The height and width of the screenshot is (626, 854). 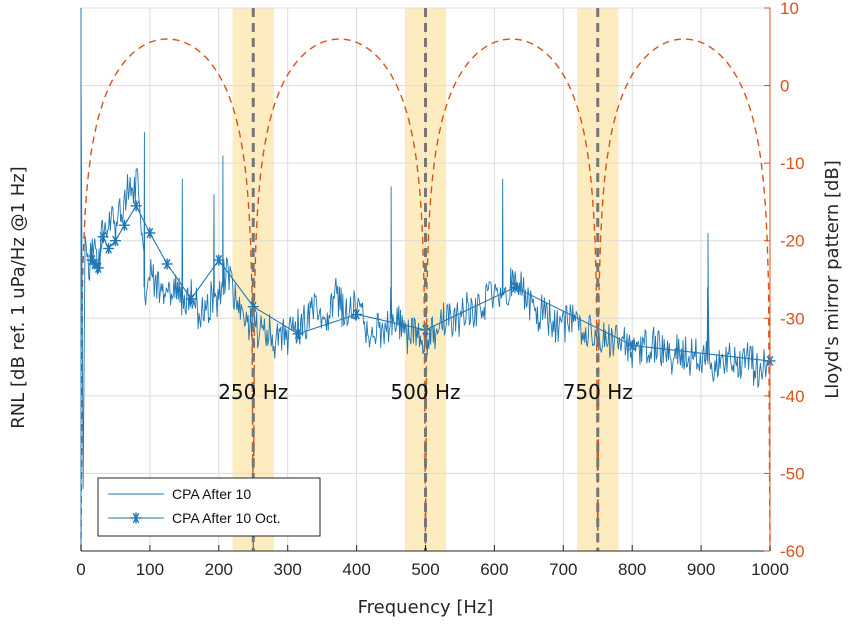 I want to click on y-right-tick-label: -10, so click(x=792, y=163).